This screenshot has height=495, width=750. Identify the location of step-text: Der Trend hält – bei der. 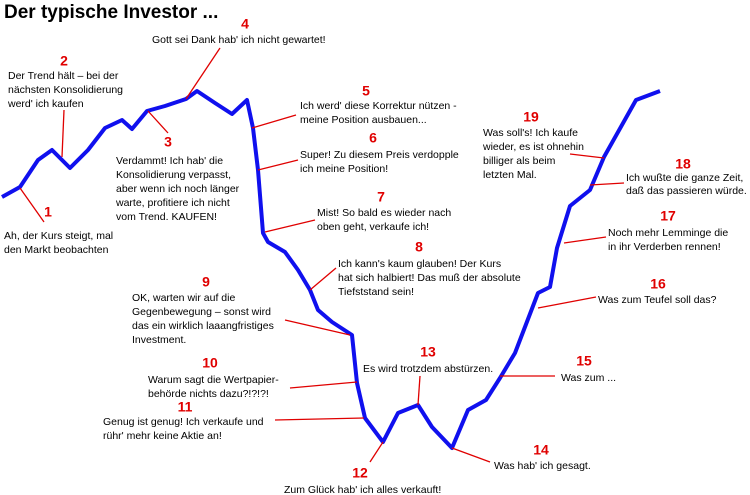
(63, 76).